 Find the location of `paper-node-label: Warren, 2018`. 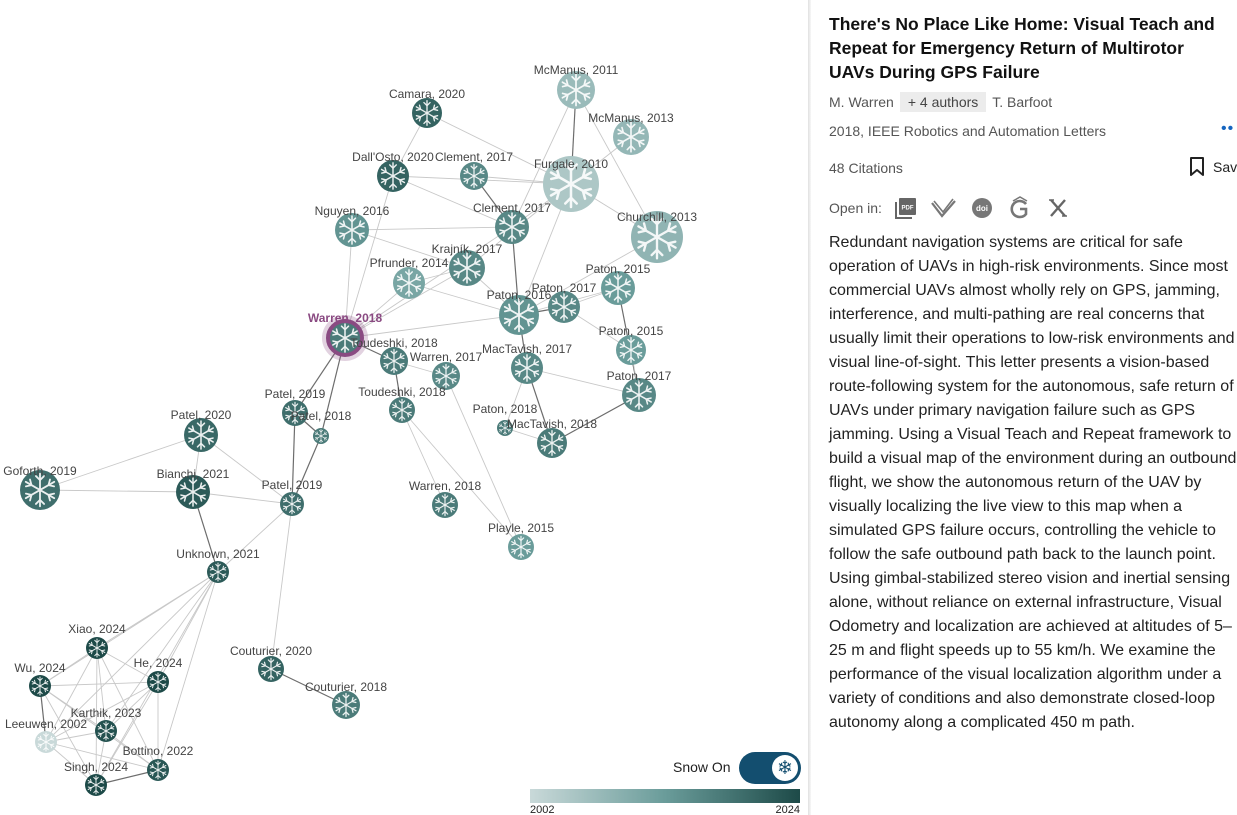

paper-node-label: Warren, 2018 is located at coordinates (345, 318).